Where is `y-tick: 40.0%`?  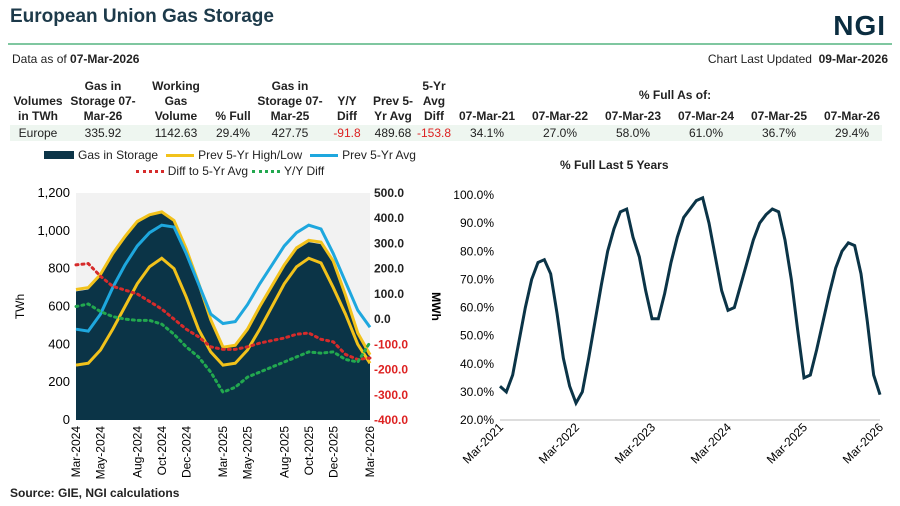
y-tick: 40.0% is located at coordinates (477, 364).